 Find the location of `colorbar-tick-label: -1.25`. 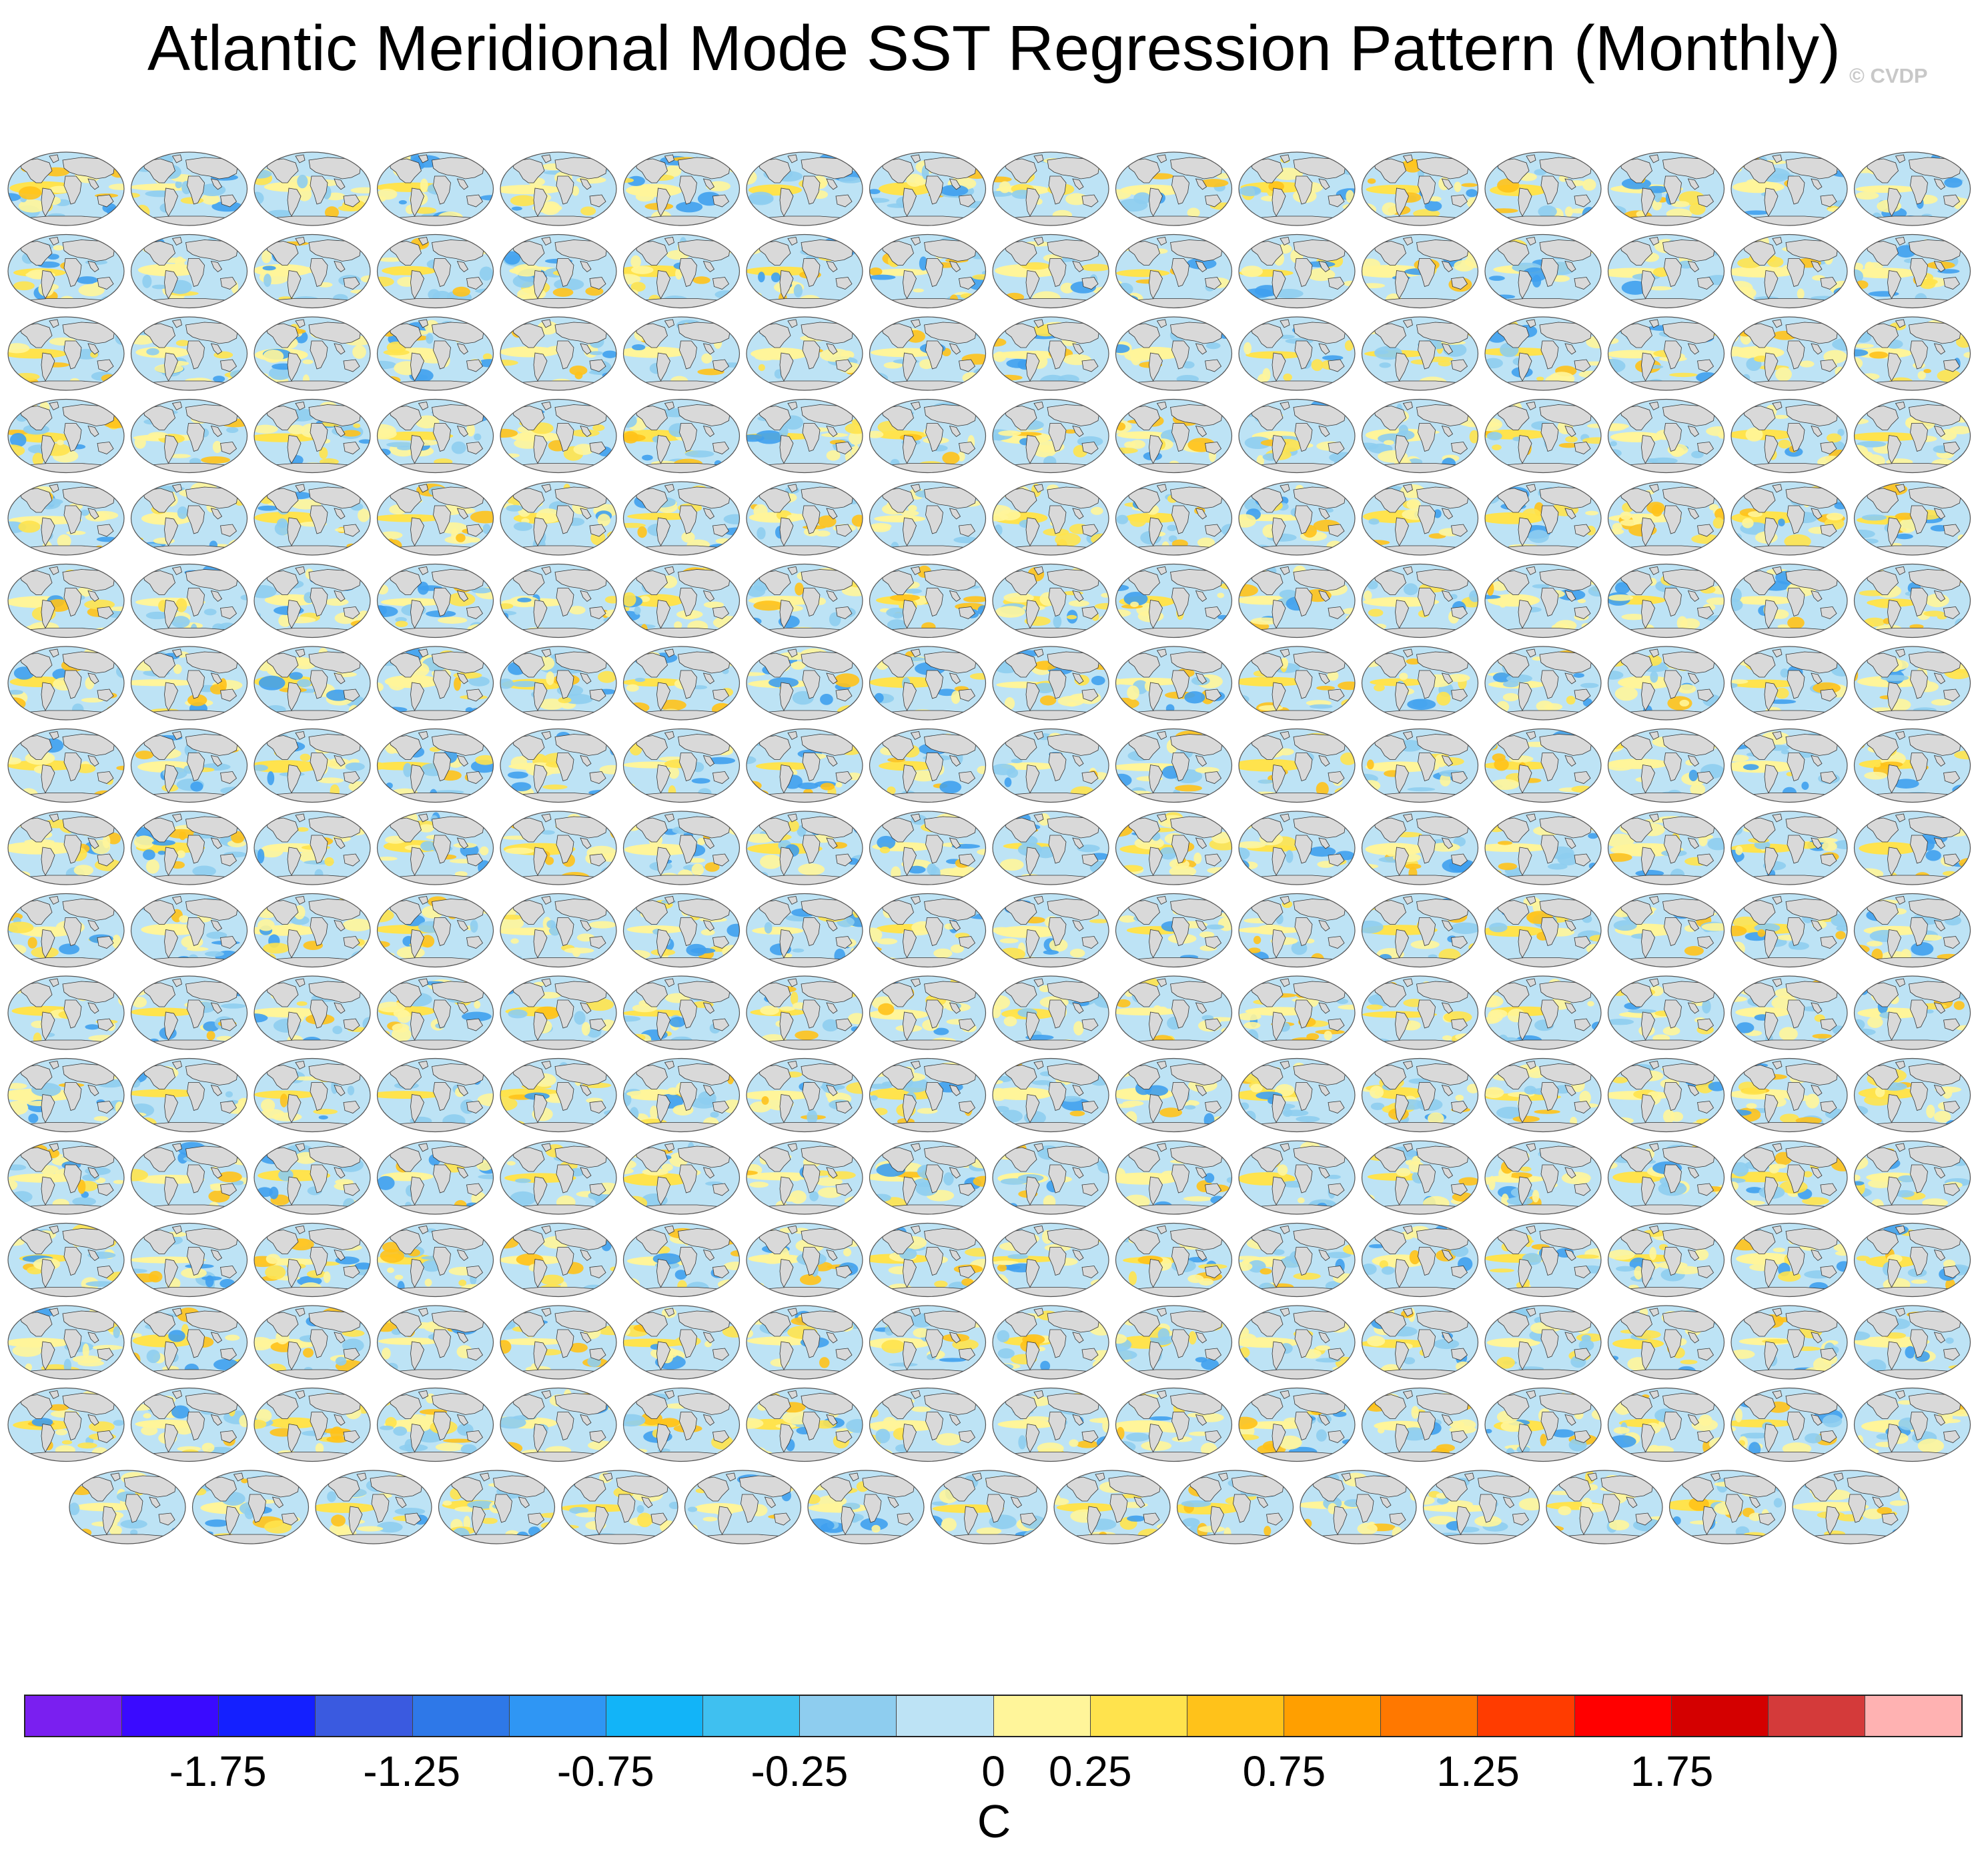

colorbar-tick-label: -1.25 is located at coordinates (412, 1771).